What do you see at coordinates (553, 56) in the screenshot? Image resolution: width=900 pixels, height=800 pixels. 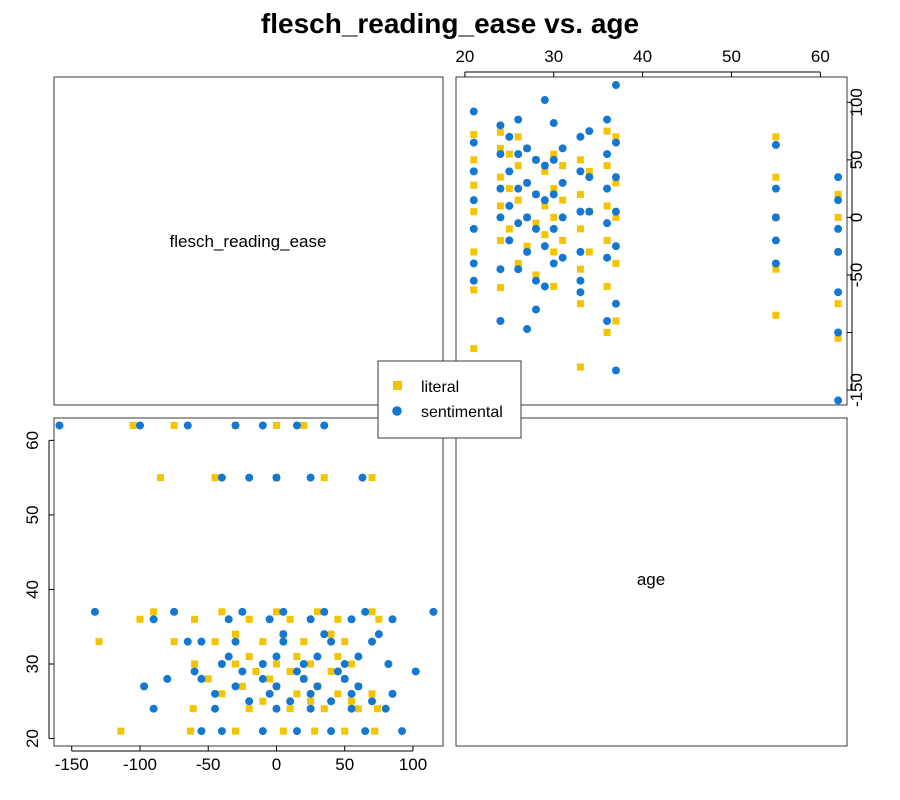 I see `top-axis-tick-label: 30` at bounding box center [553, 56].